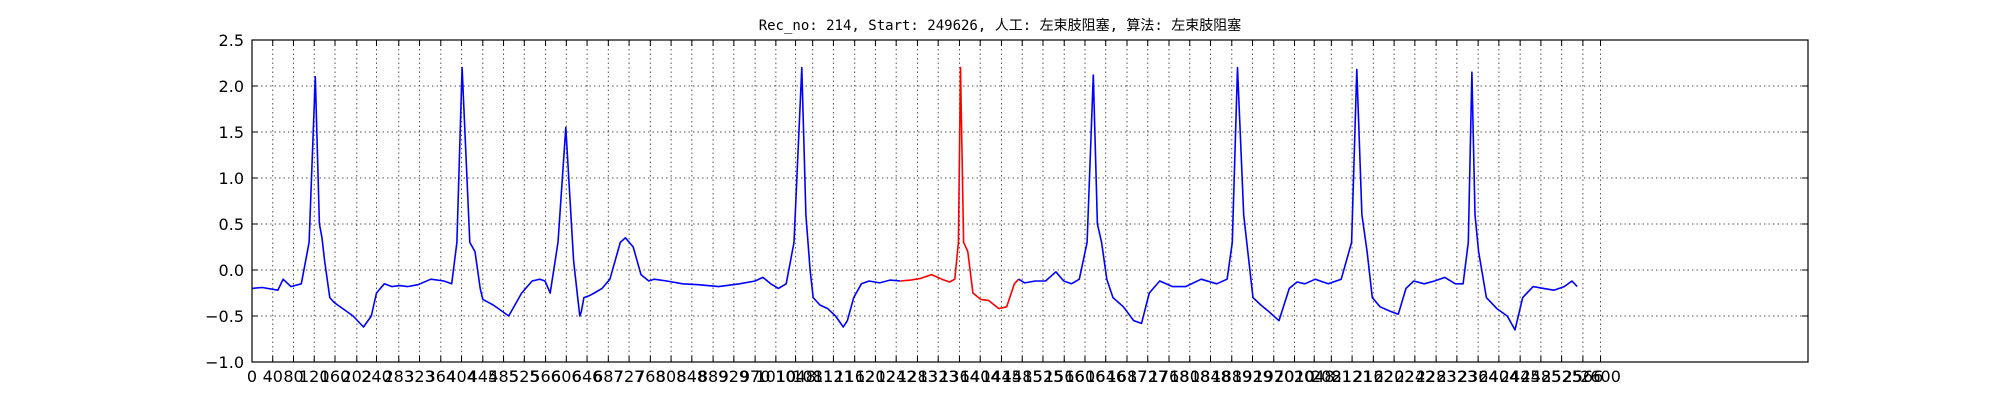  What do you see at coordinates (1085, 376) in the screenshot?
I see `x-tick-label: 1606` at bounding box center [1085, 376].